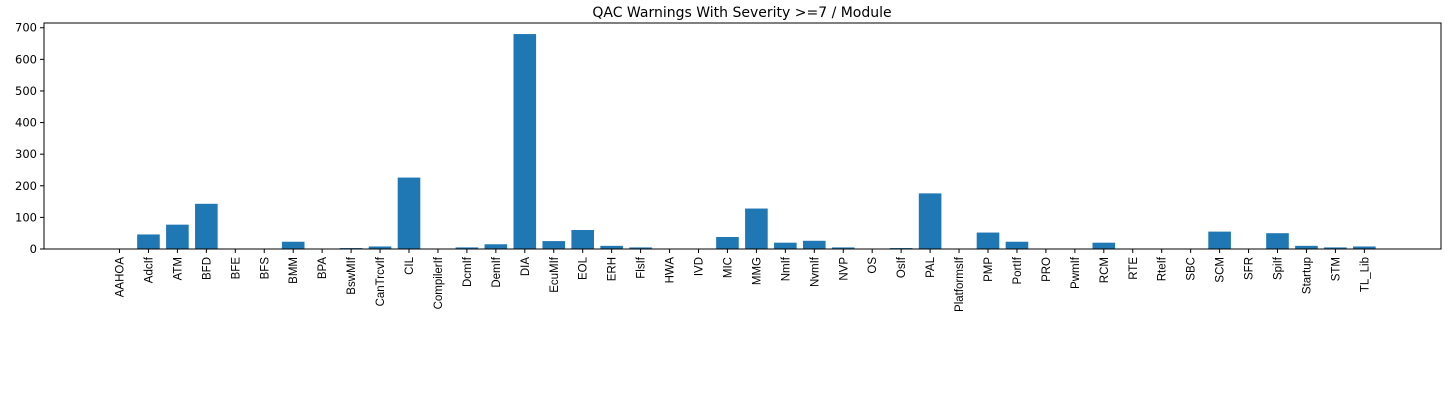  Describe the element at coordinates (1134, 268) in the screenshot. I see `x-tick-label: RTE` at that location.